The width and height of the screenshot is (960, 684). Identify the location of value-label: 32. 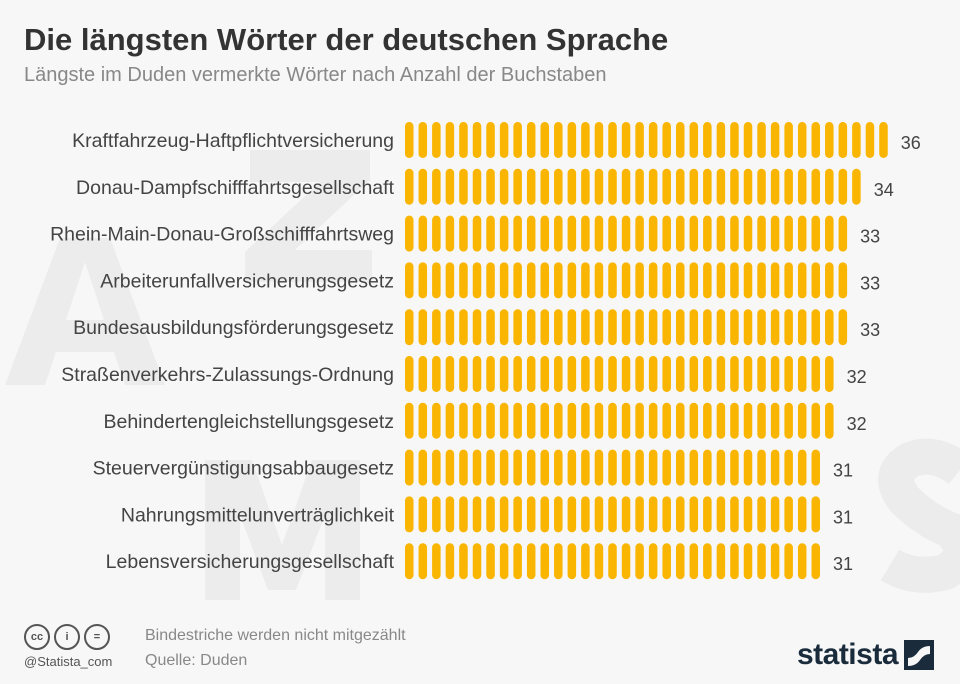
(857, 424).